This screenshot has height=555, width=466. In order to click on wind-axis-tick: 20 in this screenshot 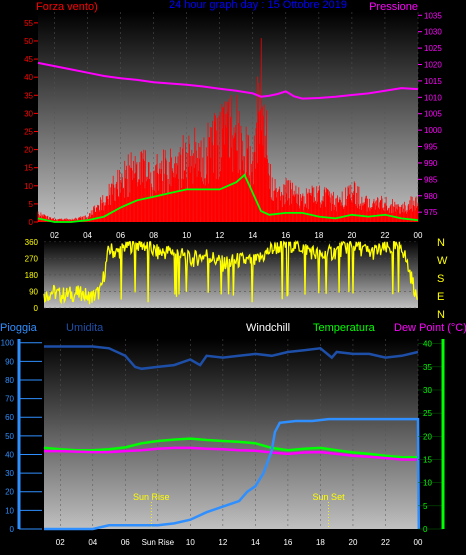, I will do `click(28, 150)`.